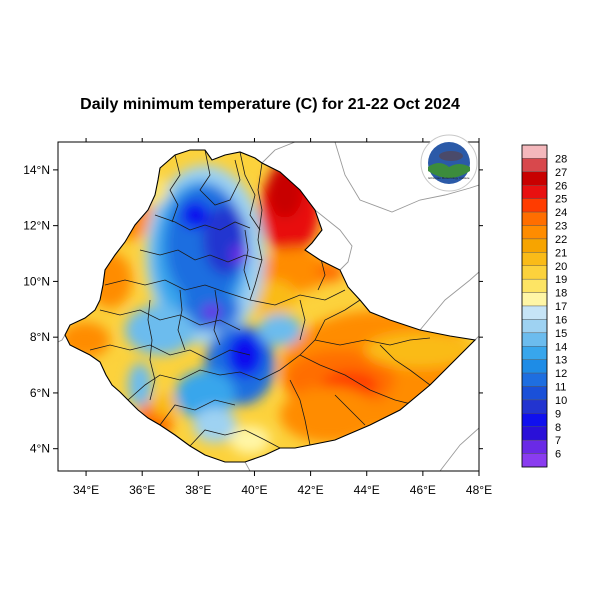  I want to click on lon-tick-label: 34°E, so click(86, 490).